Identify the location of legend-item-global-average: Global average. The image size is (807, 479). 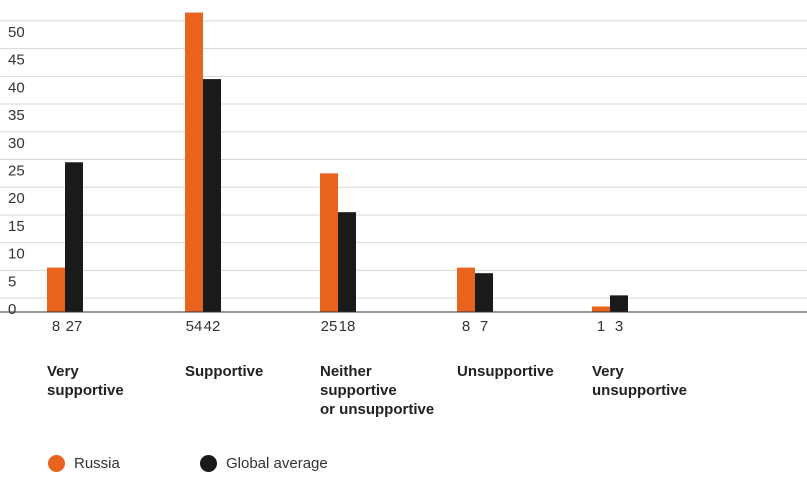
(264, 463).